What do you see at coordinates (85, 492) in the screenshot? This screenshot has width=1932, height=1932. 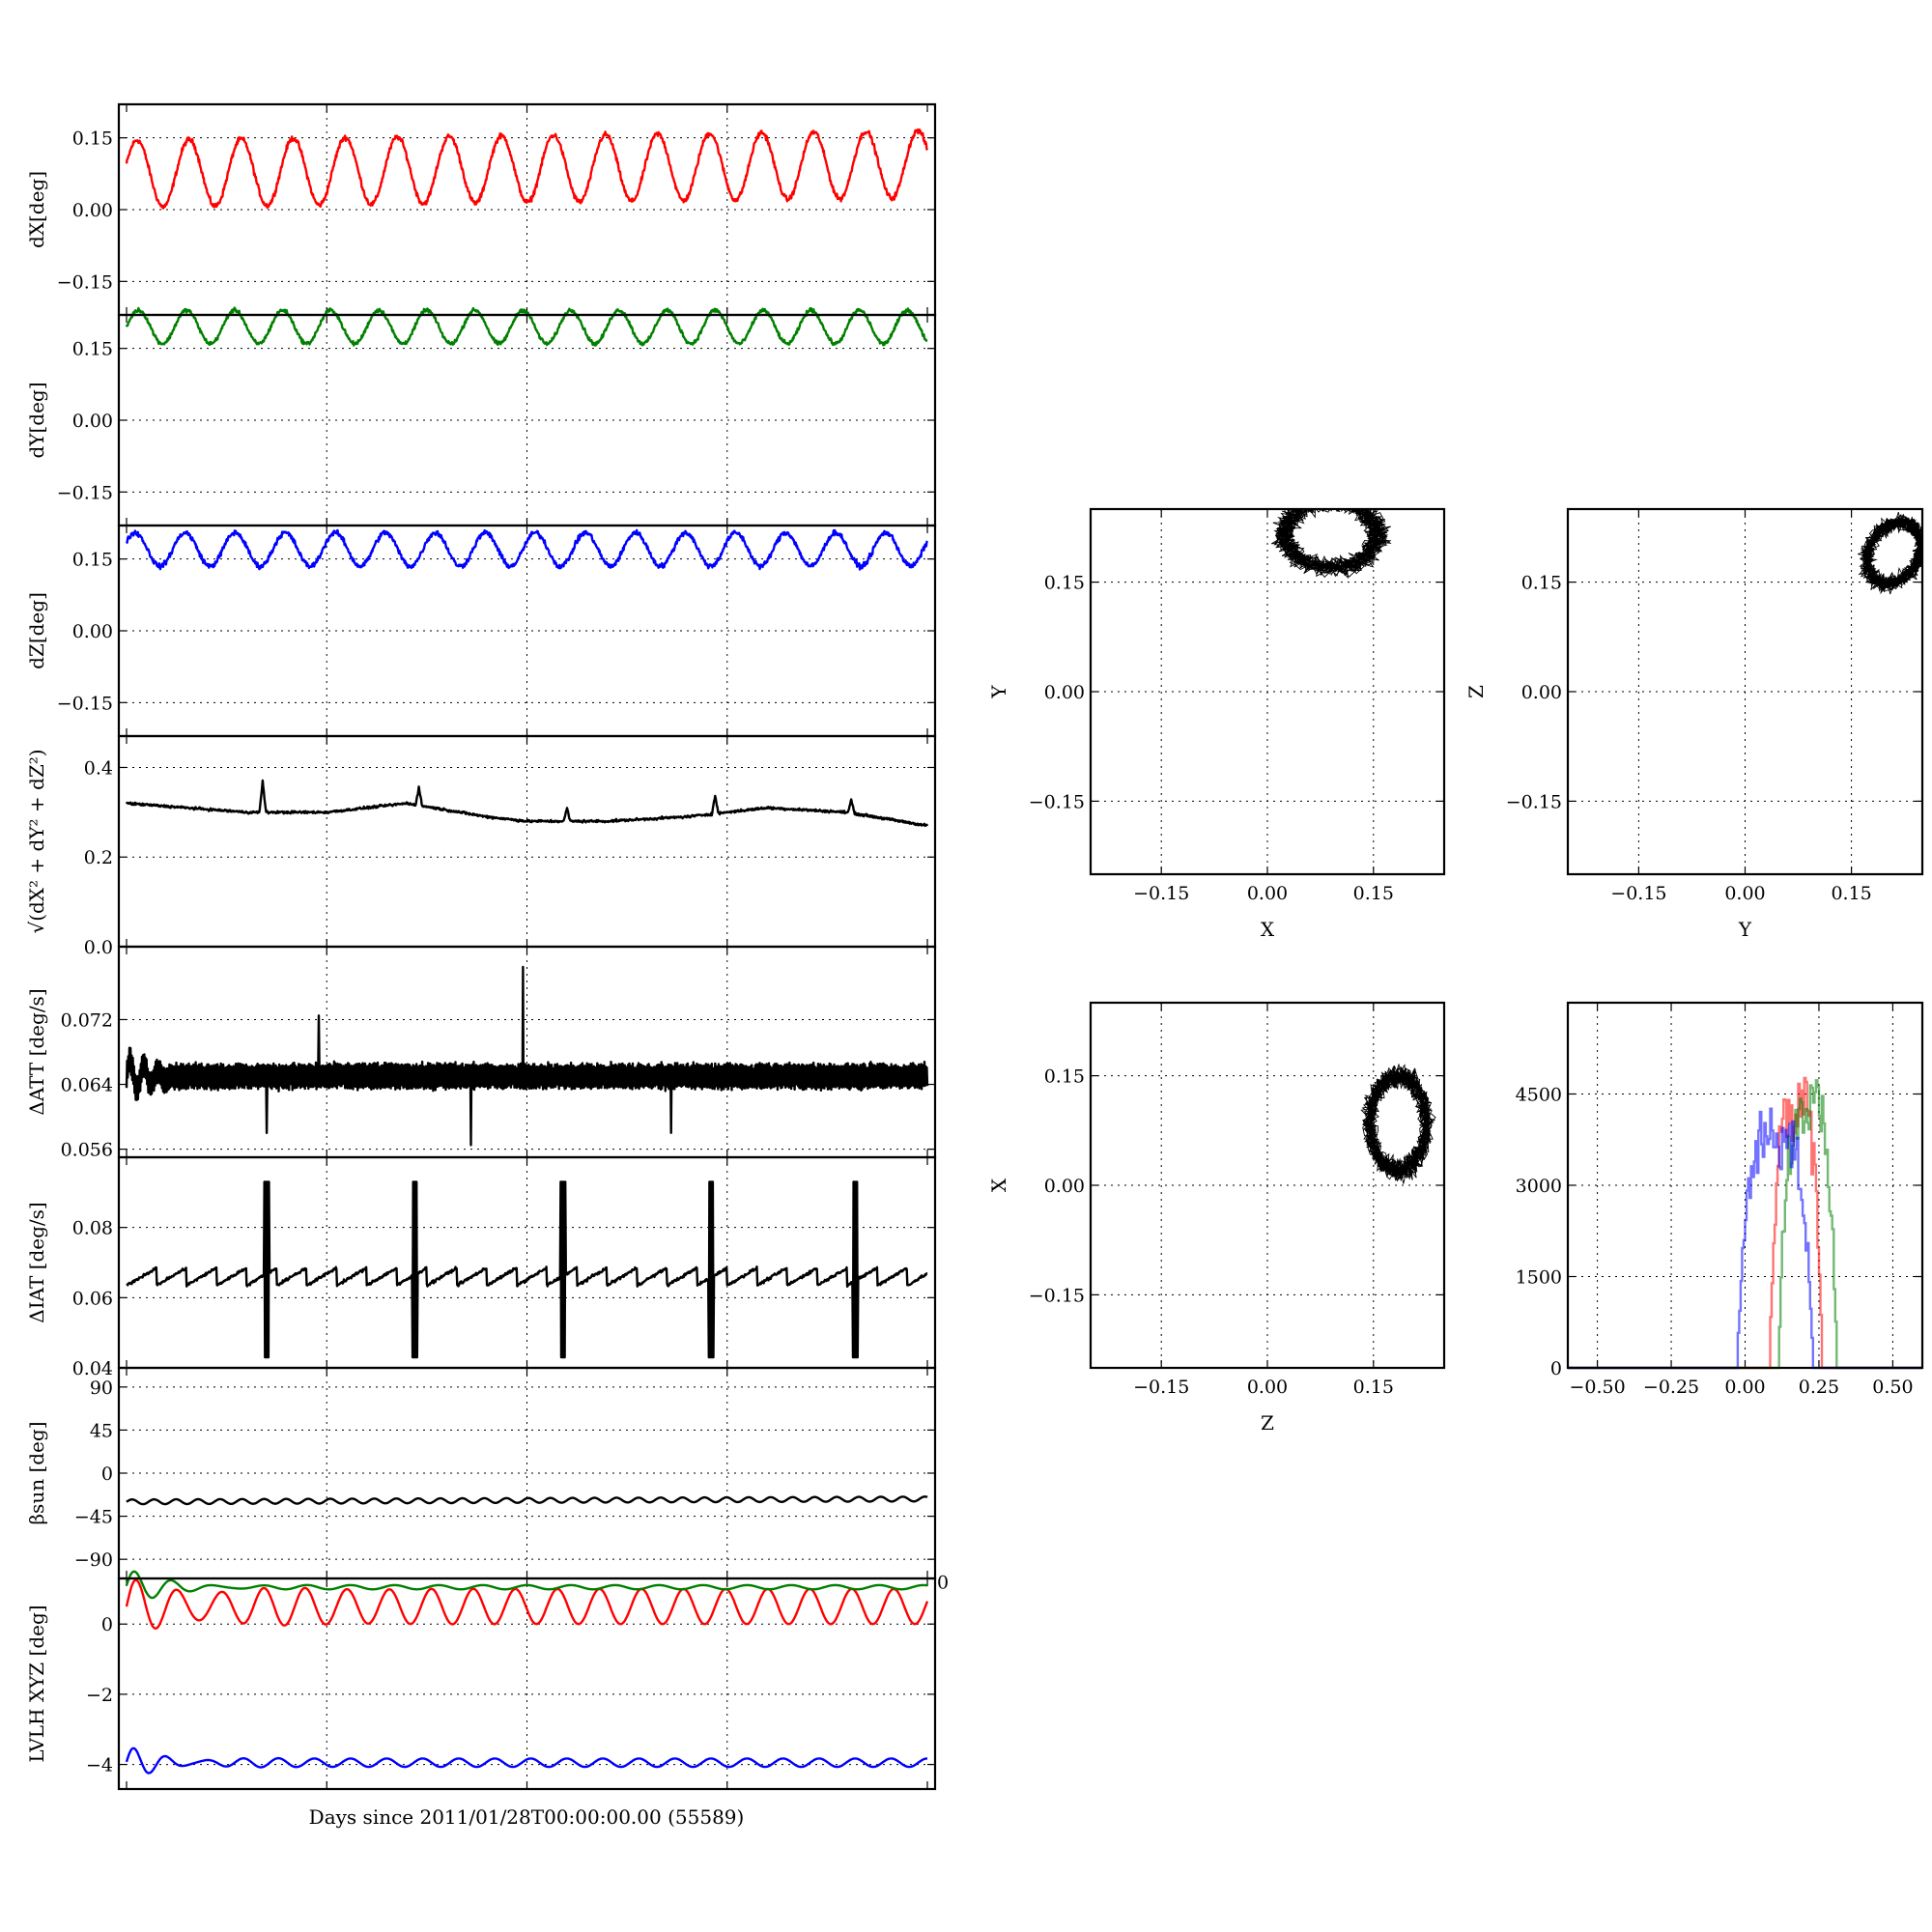 I see `dY-ytick-label: −0.15` at bounding box center [85, 492].